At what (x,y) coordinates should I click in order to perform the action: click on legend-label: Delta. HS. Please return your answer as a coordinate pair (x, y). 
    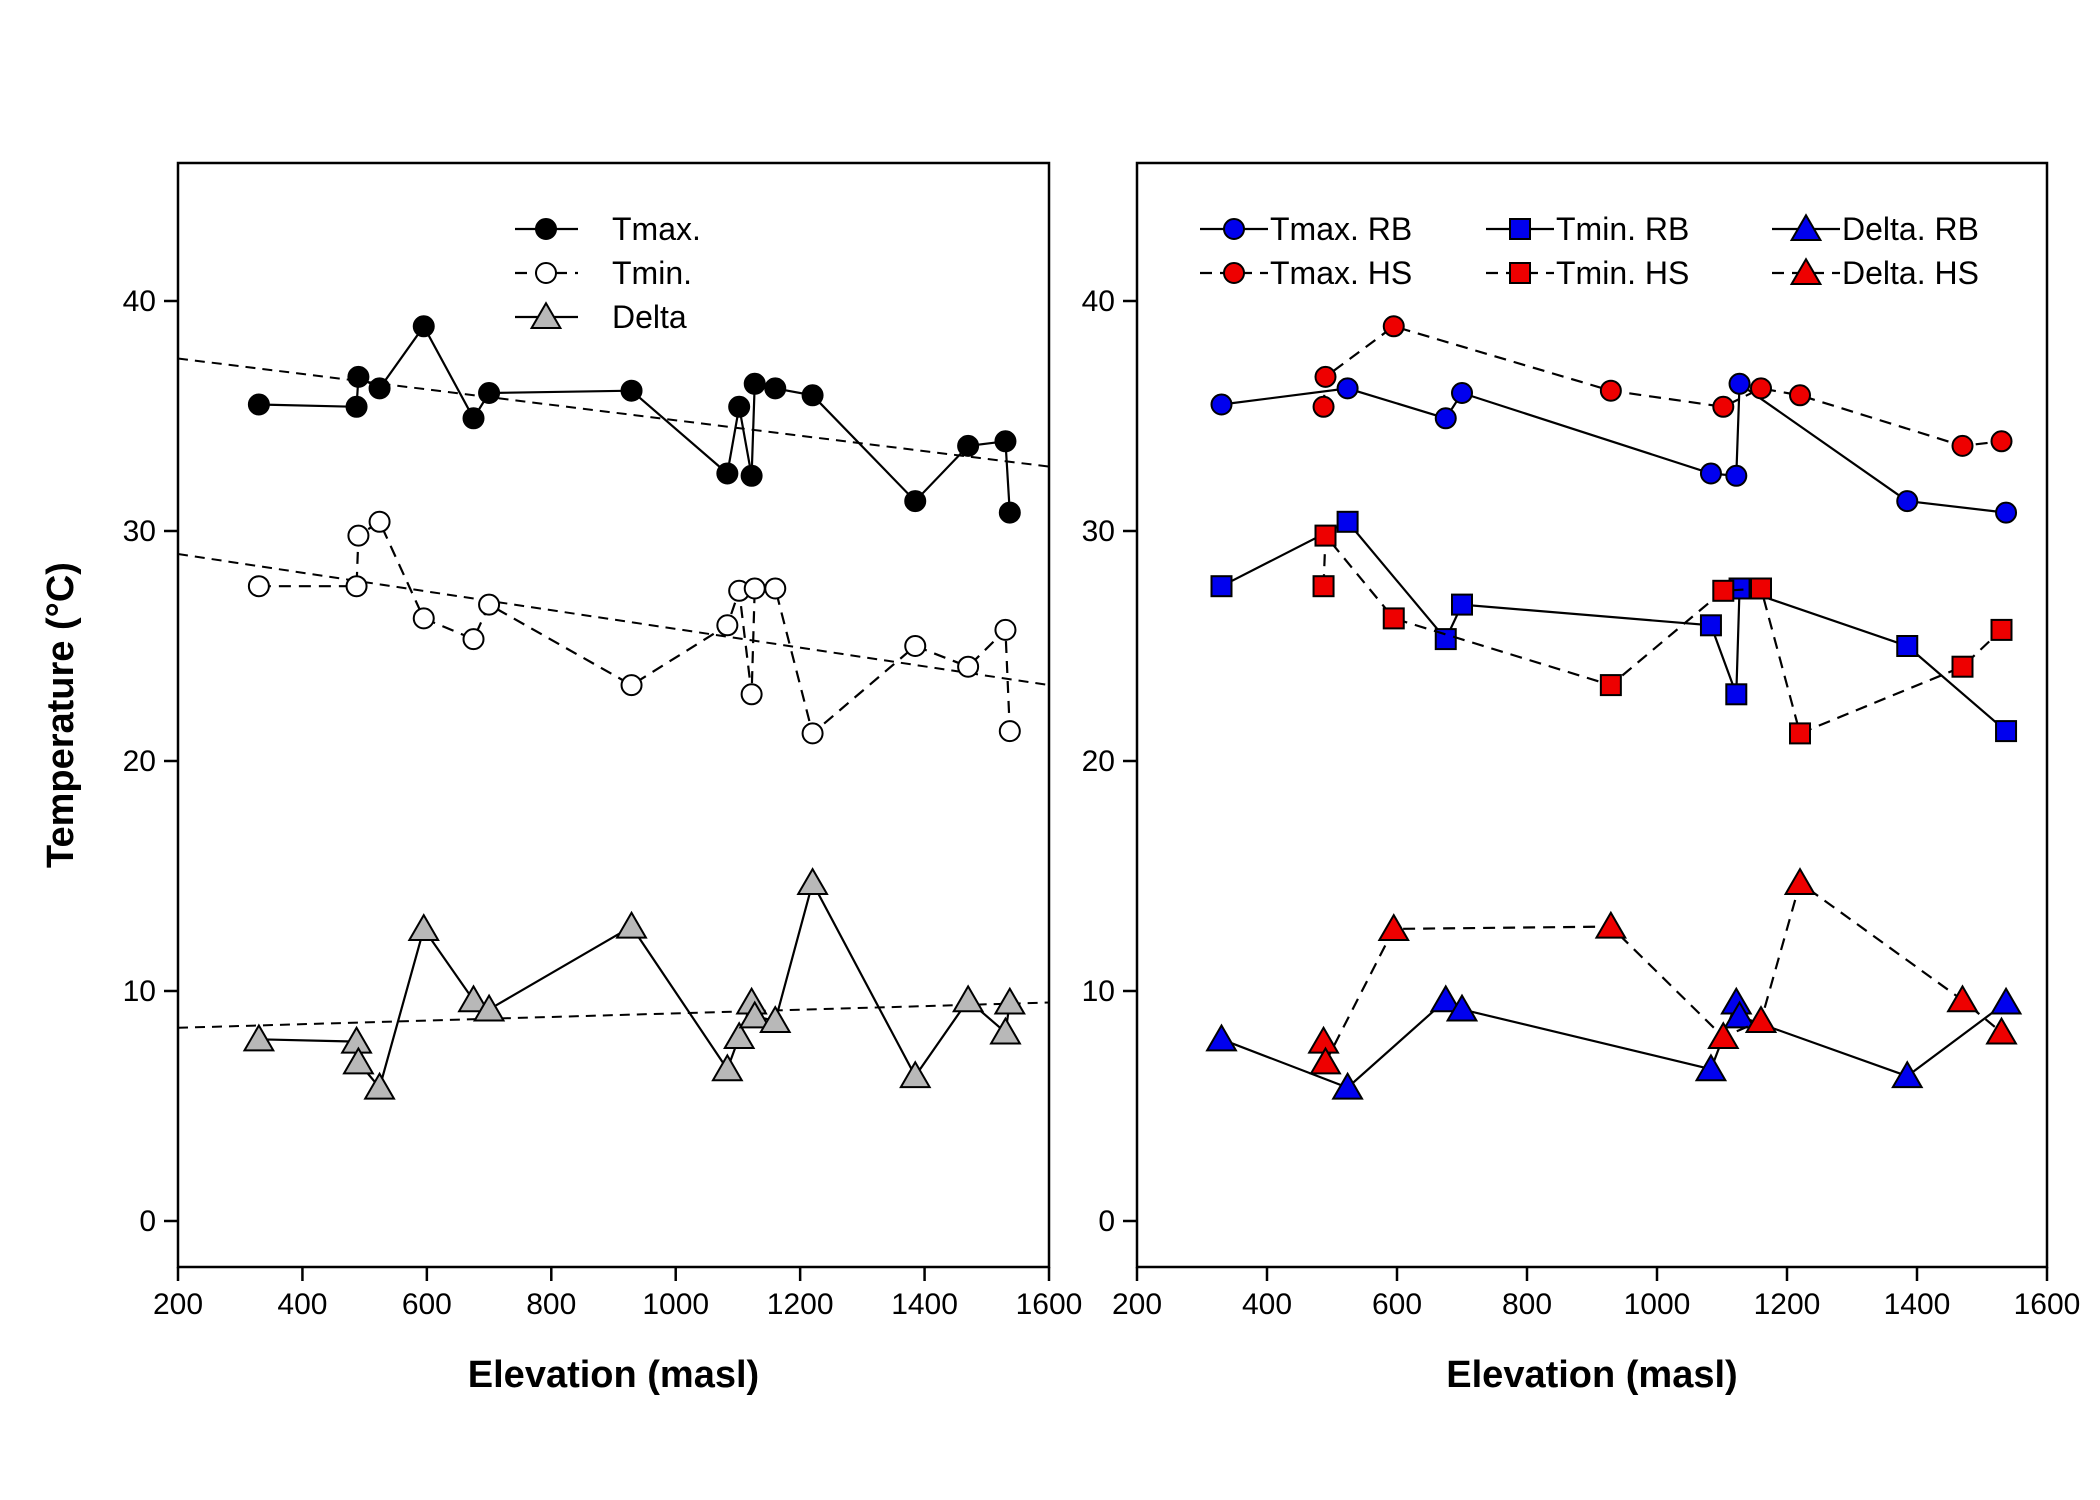
    Looking at the image, I should click on (1910, 273).